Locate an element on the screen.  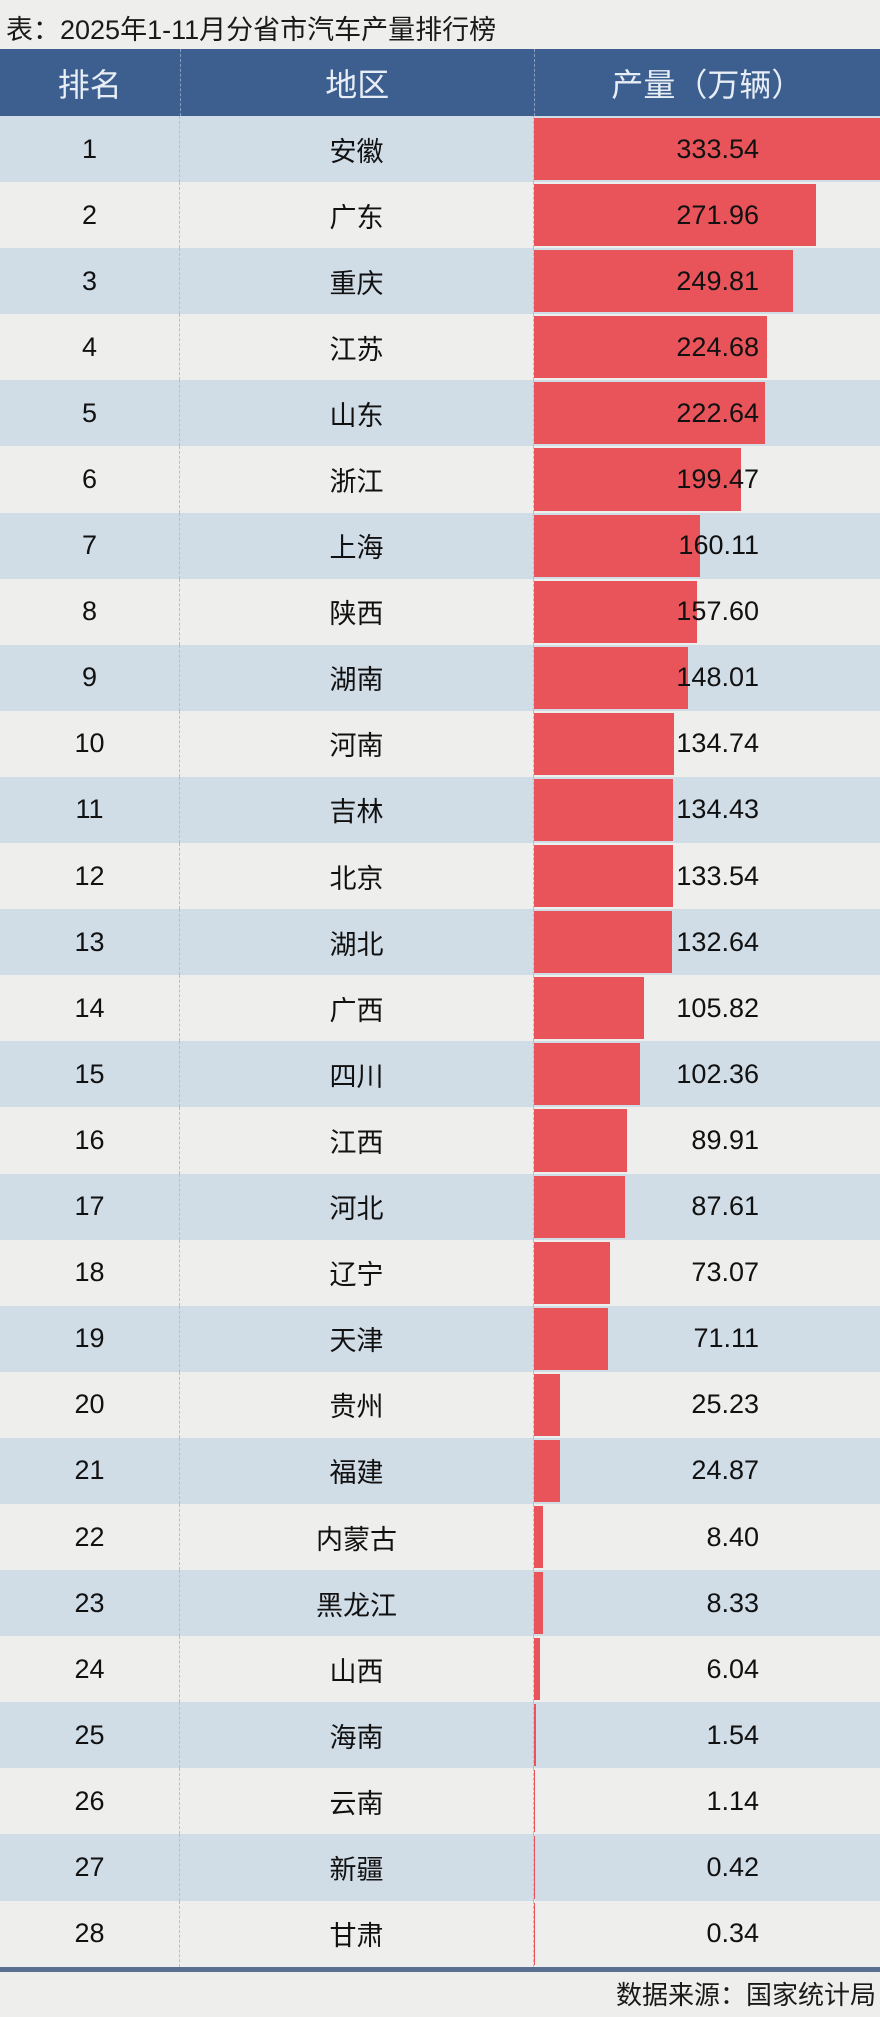
rank-cell: 27 is located at coordinates (90, 1867).